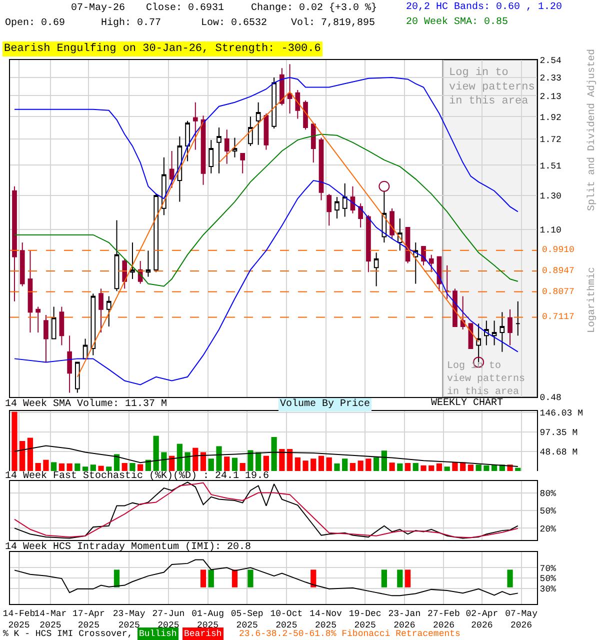  I want to click on text: WEEKLY CHART, so click(467, 403).